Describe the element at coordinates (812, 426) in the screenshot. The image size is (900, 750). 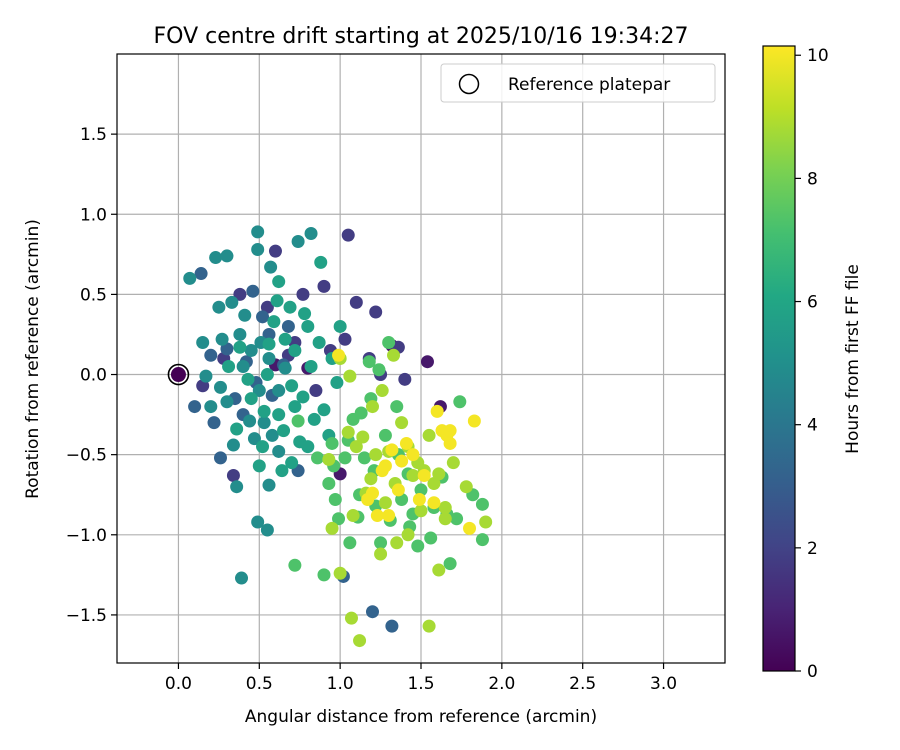
I see `colorbar-tick-label: 4` at that location.